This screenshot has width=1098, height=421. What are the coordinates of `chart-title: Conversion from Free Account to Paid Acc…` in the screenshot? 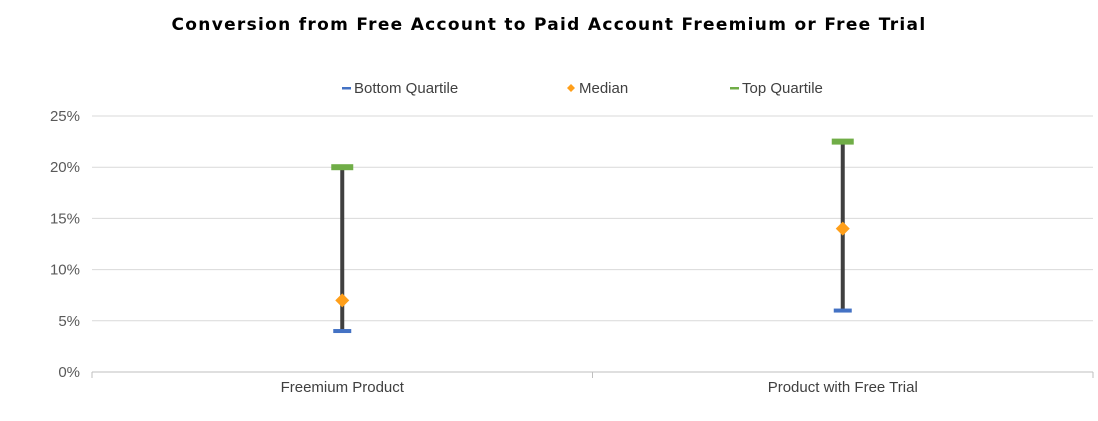 It's located at (549, 25).